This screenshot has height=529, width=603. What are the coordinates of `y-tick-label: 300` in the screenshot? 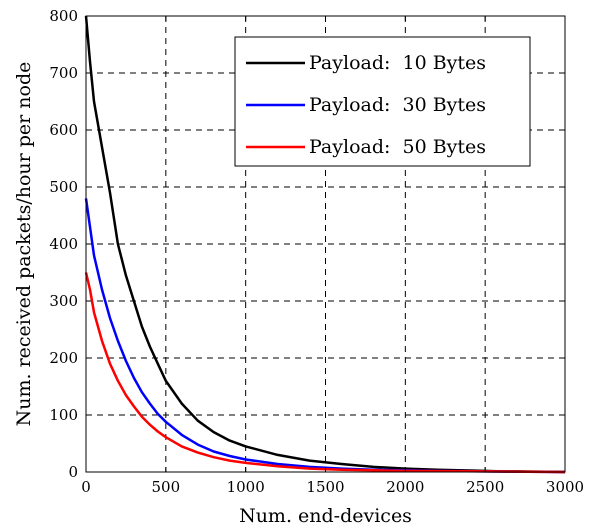 It's located at (63, 301).